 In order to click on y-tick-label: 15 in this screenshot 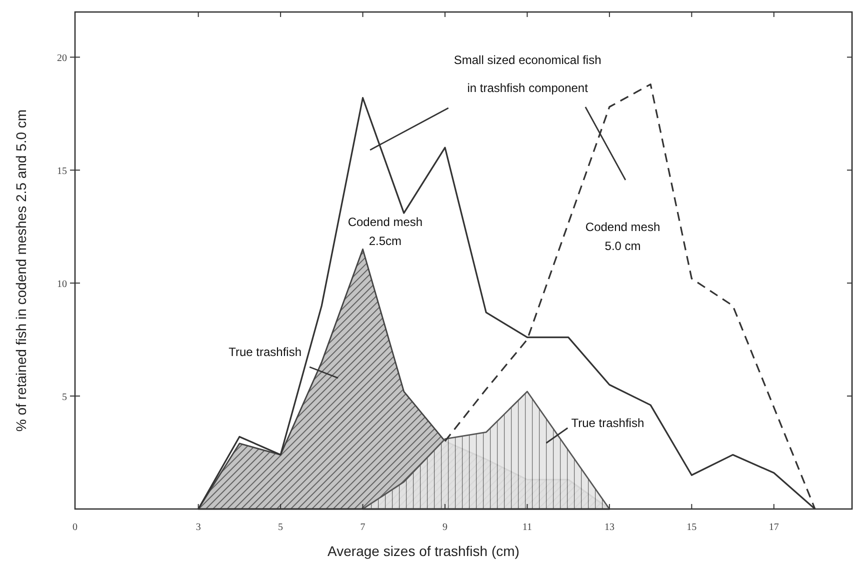, I will do `click(62, 172)`.